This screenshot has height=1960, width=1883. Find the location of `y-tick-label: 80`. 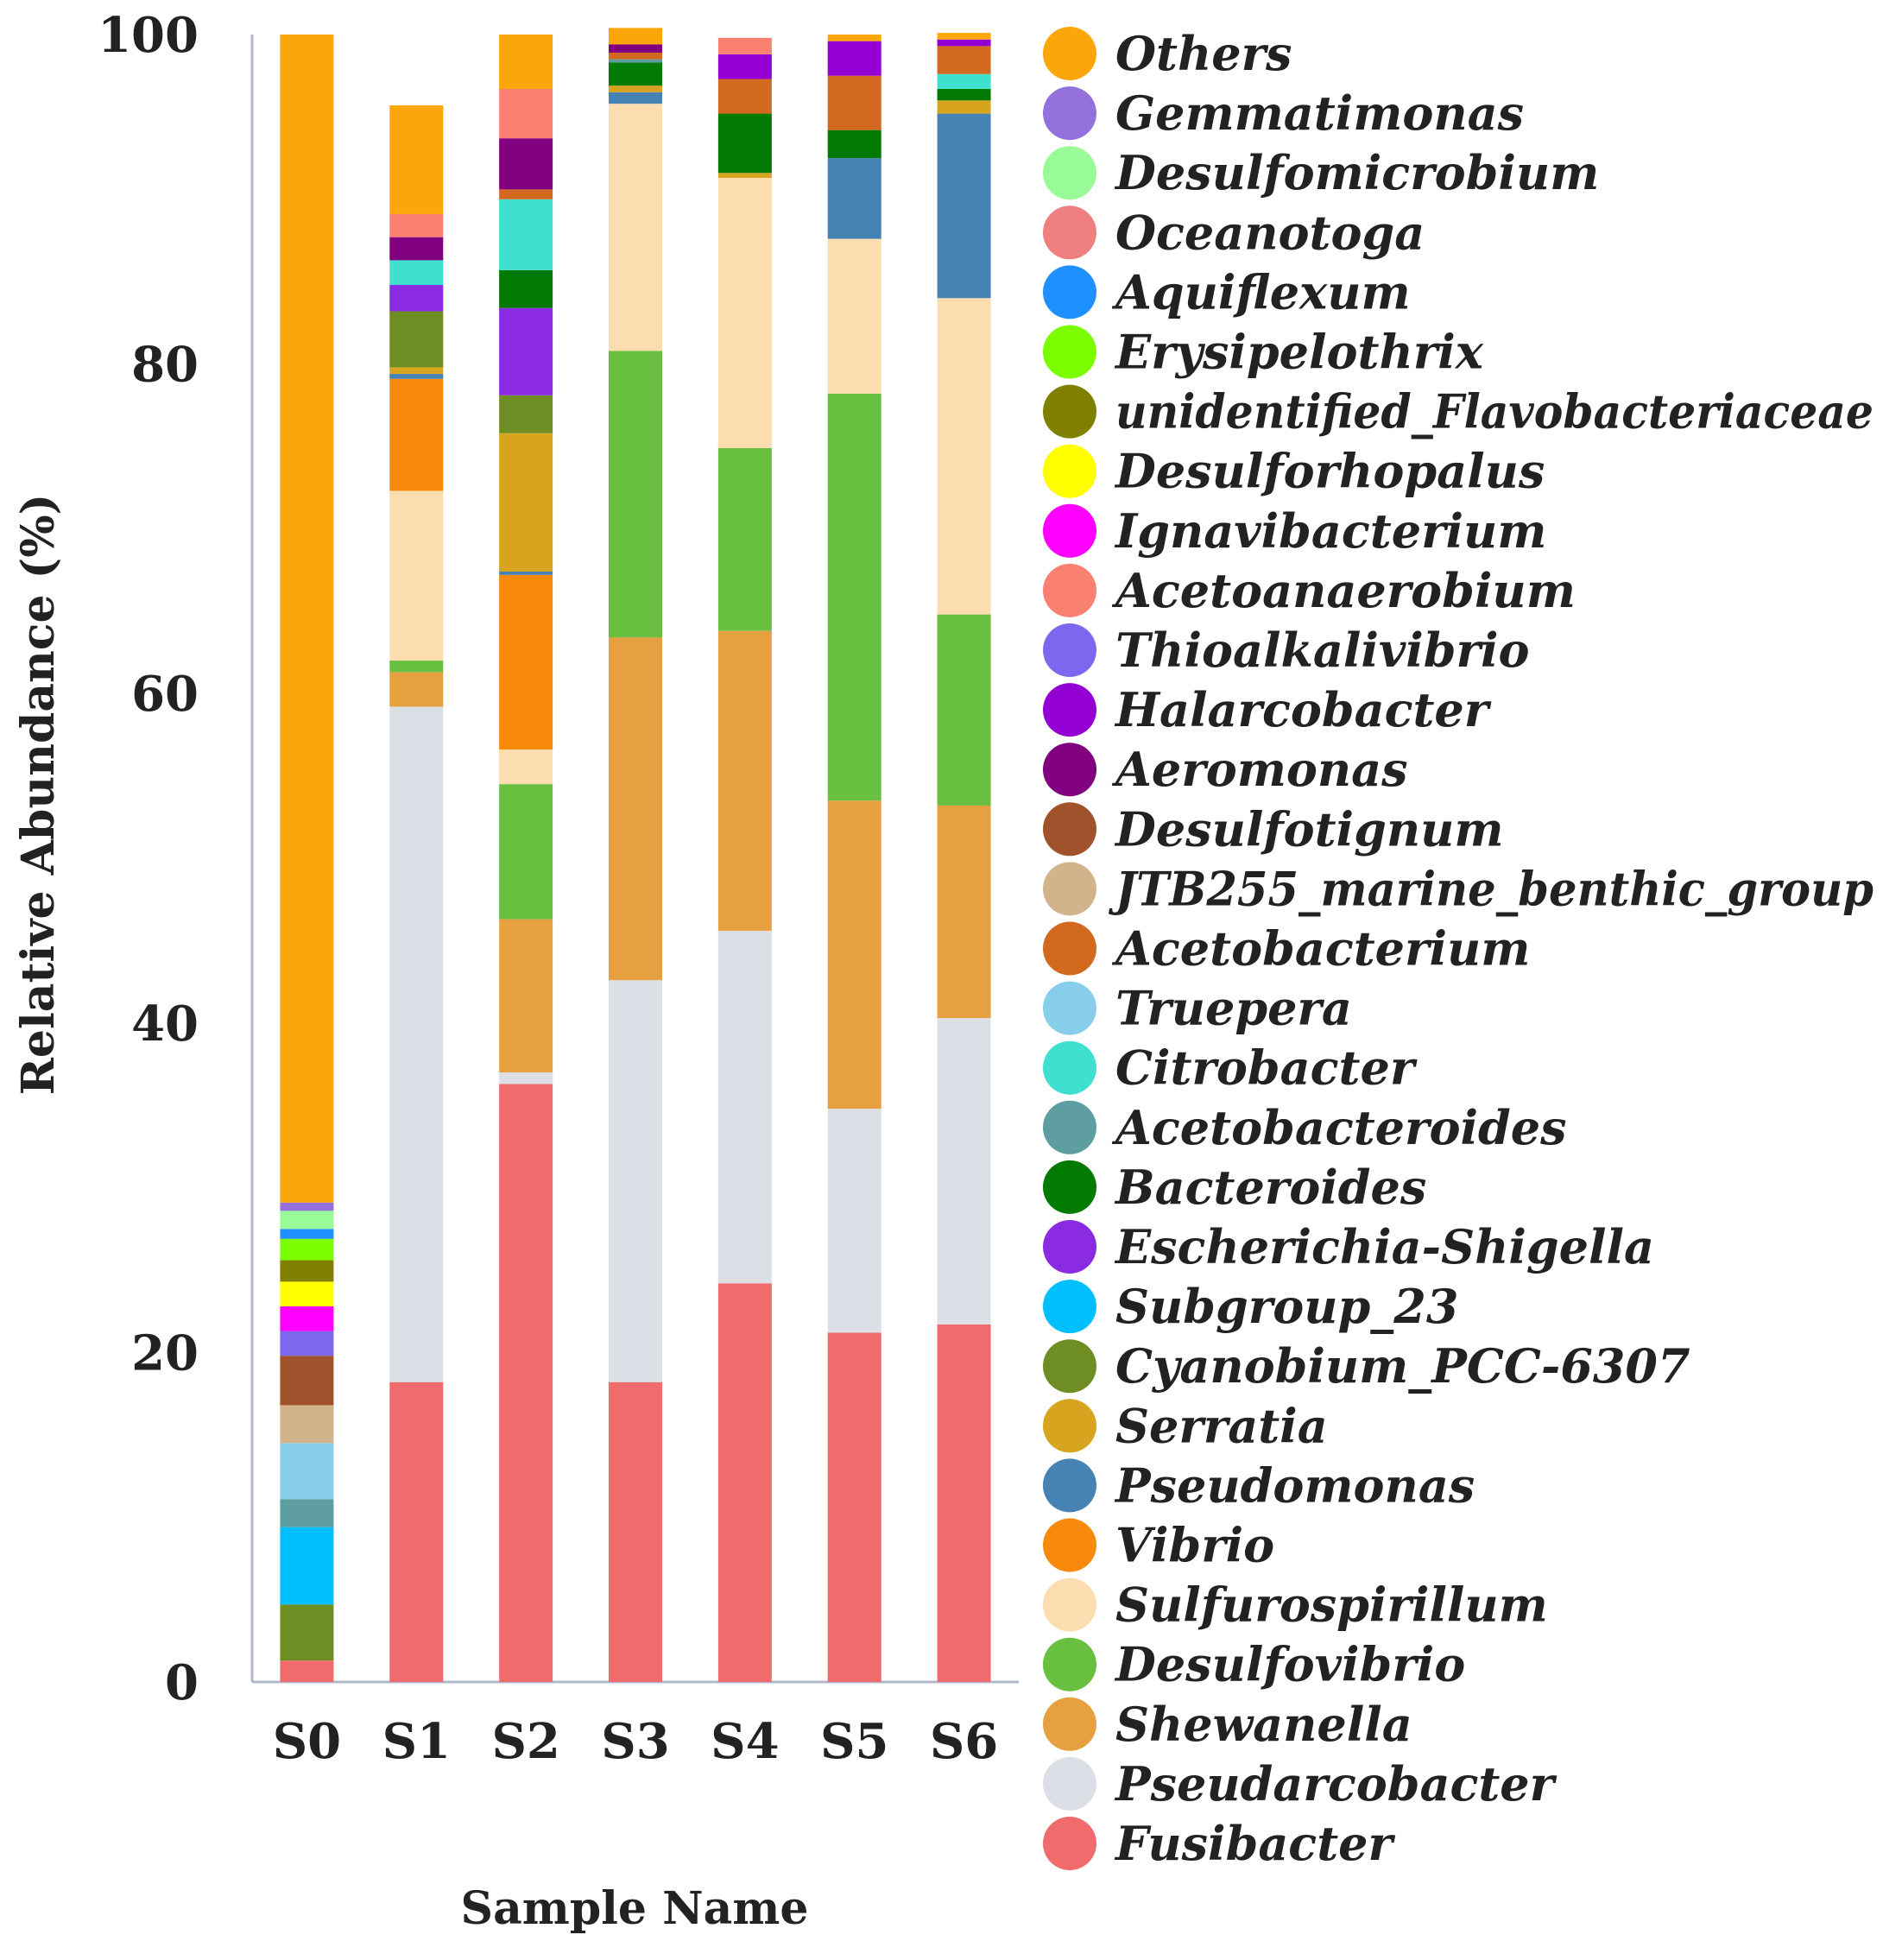

y-tick-label: 80 is located at coordinates (165, 366).